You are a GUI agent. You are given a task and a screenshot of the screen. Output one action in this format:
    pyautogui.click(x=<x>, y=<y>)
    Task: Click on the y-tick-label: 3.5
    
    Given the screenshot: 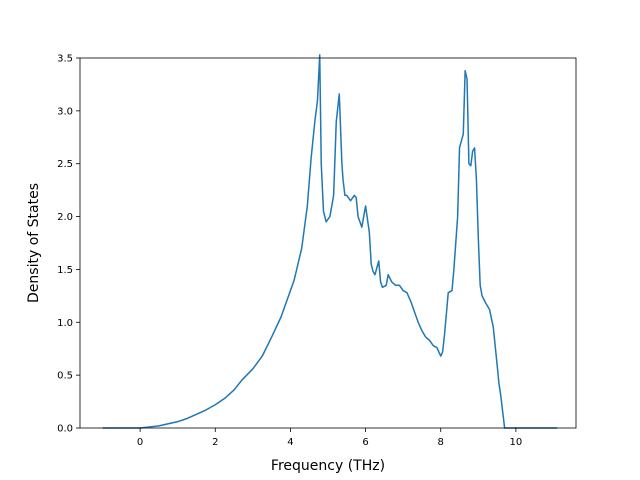 What is the action you would take?
    pyautogui.click(x=65, y=59)
    